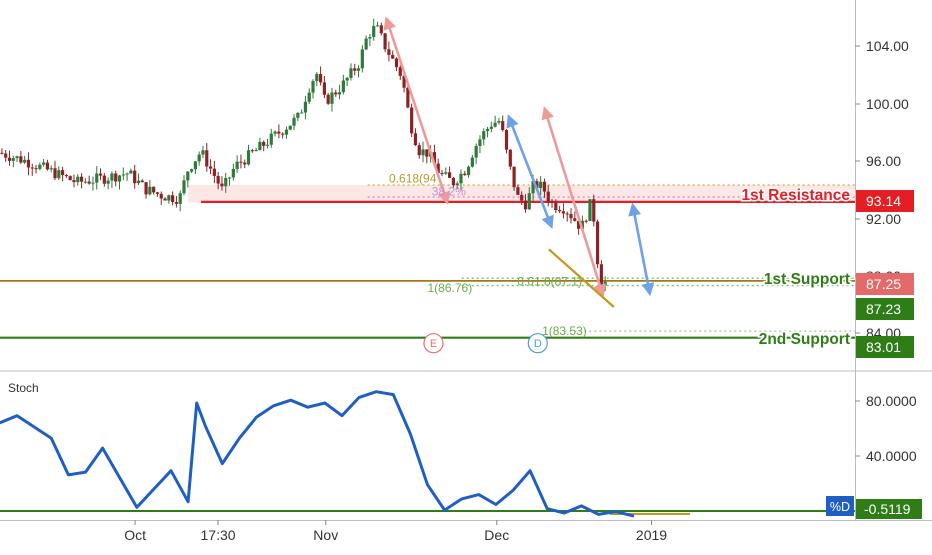 Image resolution: width=932 pixels, height=555 pixels. What do you see at coordinates (641, 249) in the screenshot?
I see `projection-arrow-blue` at bounding box center [641, 249].